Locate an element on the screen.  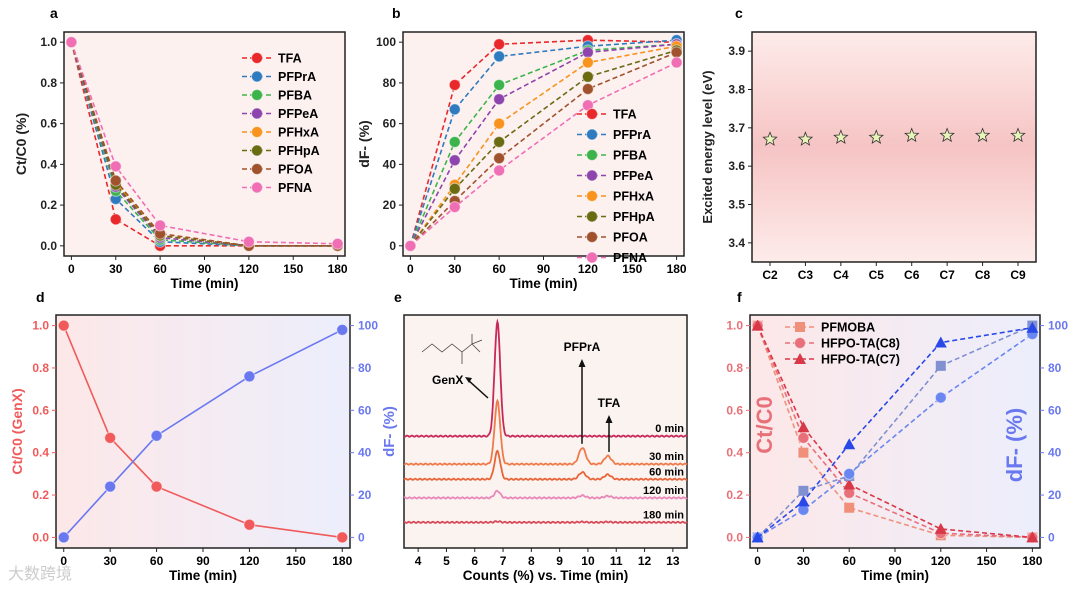
x-tick-label: 0 is located at coordinates (410, 269).